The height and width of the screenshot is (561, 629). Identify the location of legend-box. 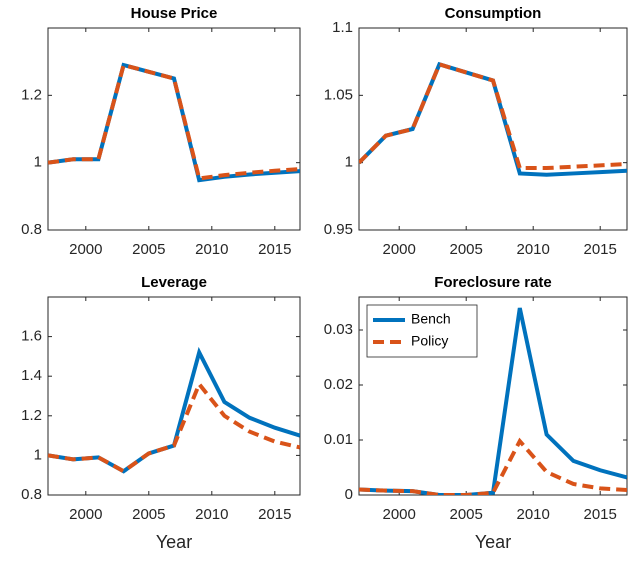
(422, 331).